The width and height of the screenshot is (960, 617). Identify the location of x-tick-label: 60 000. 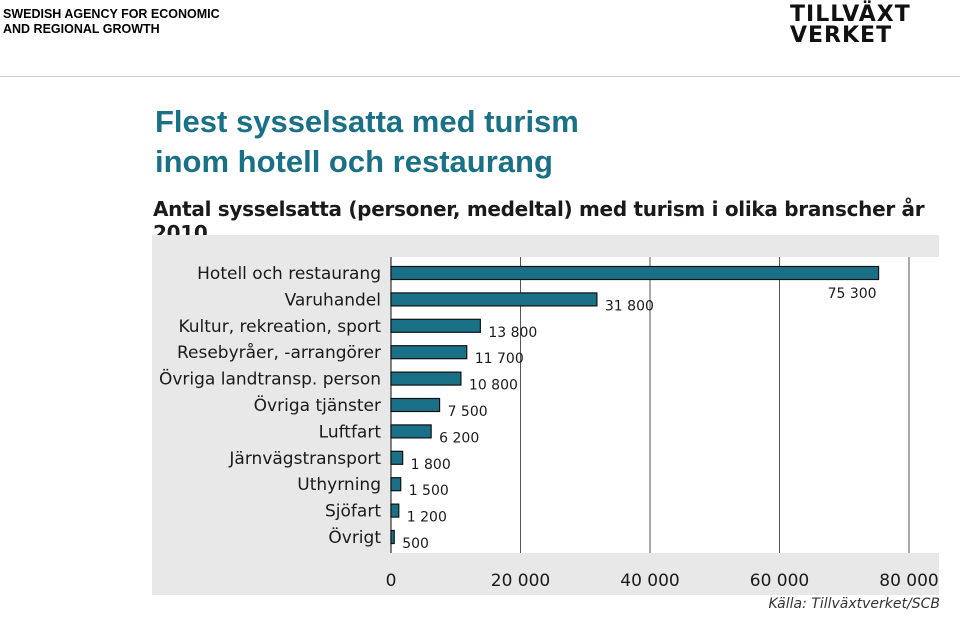
(779, 581).